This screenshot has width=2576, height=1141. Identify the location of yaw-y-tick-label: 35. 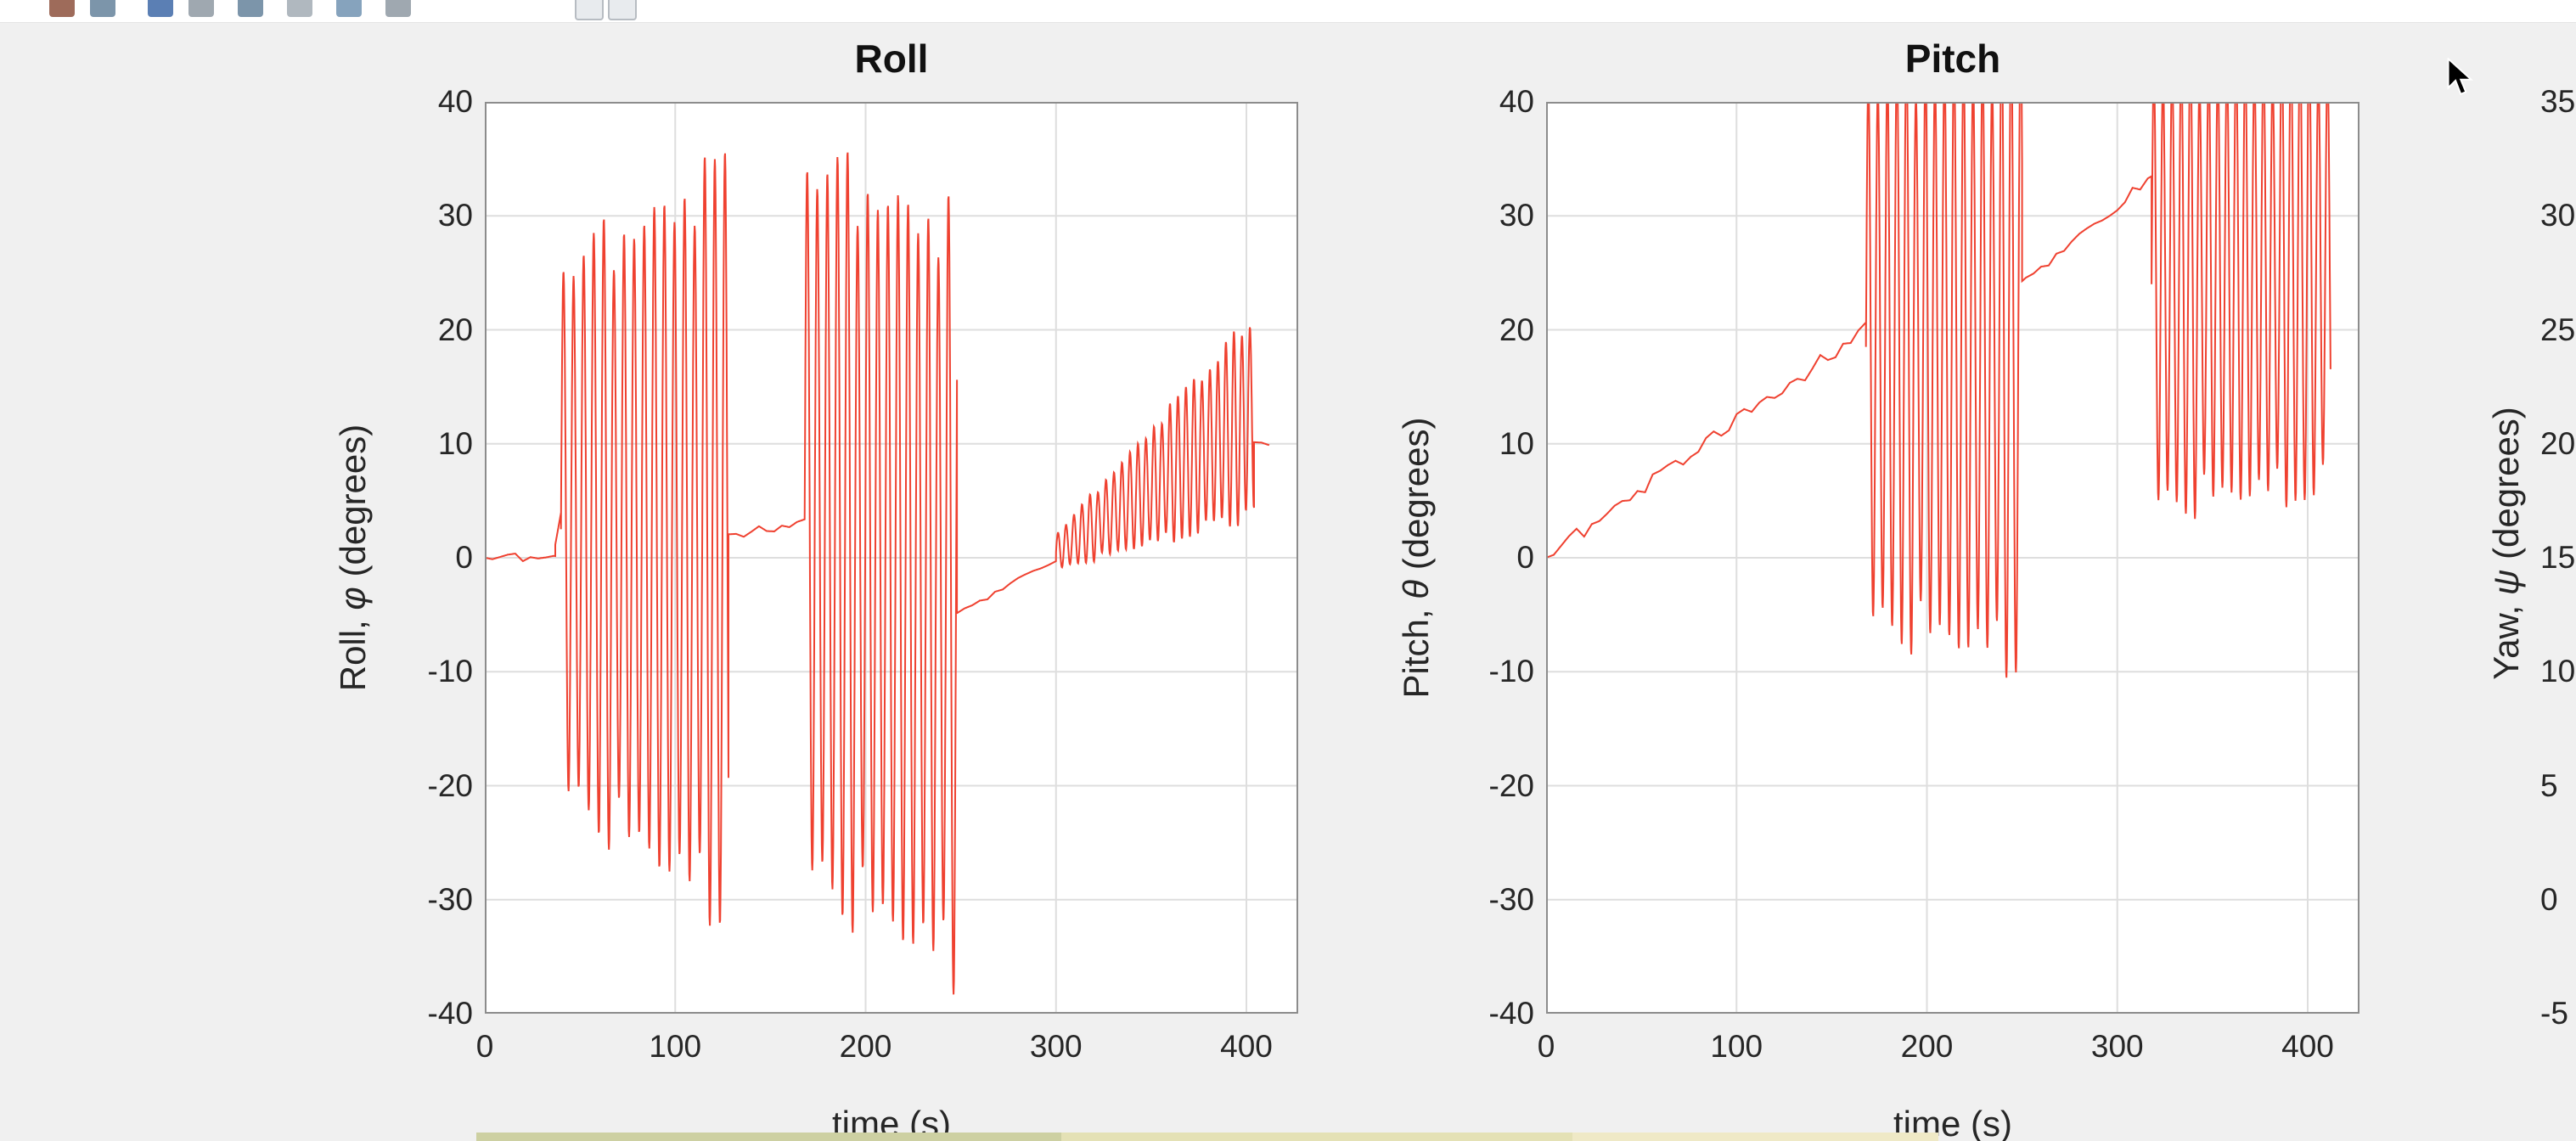
(2558, 102).